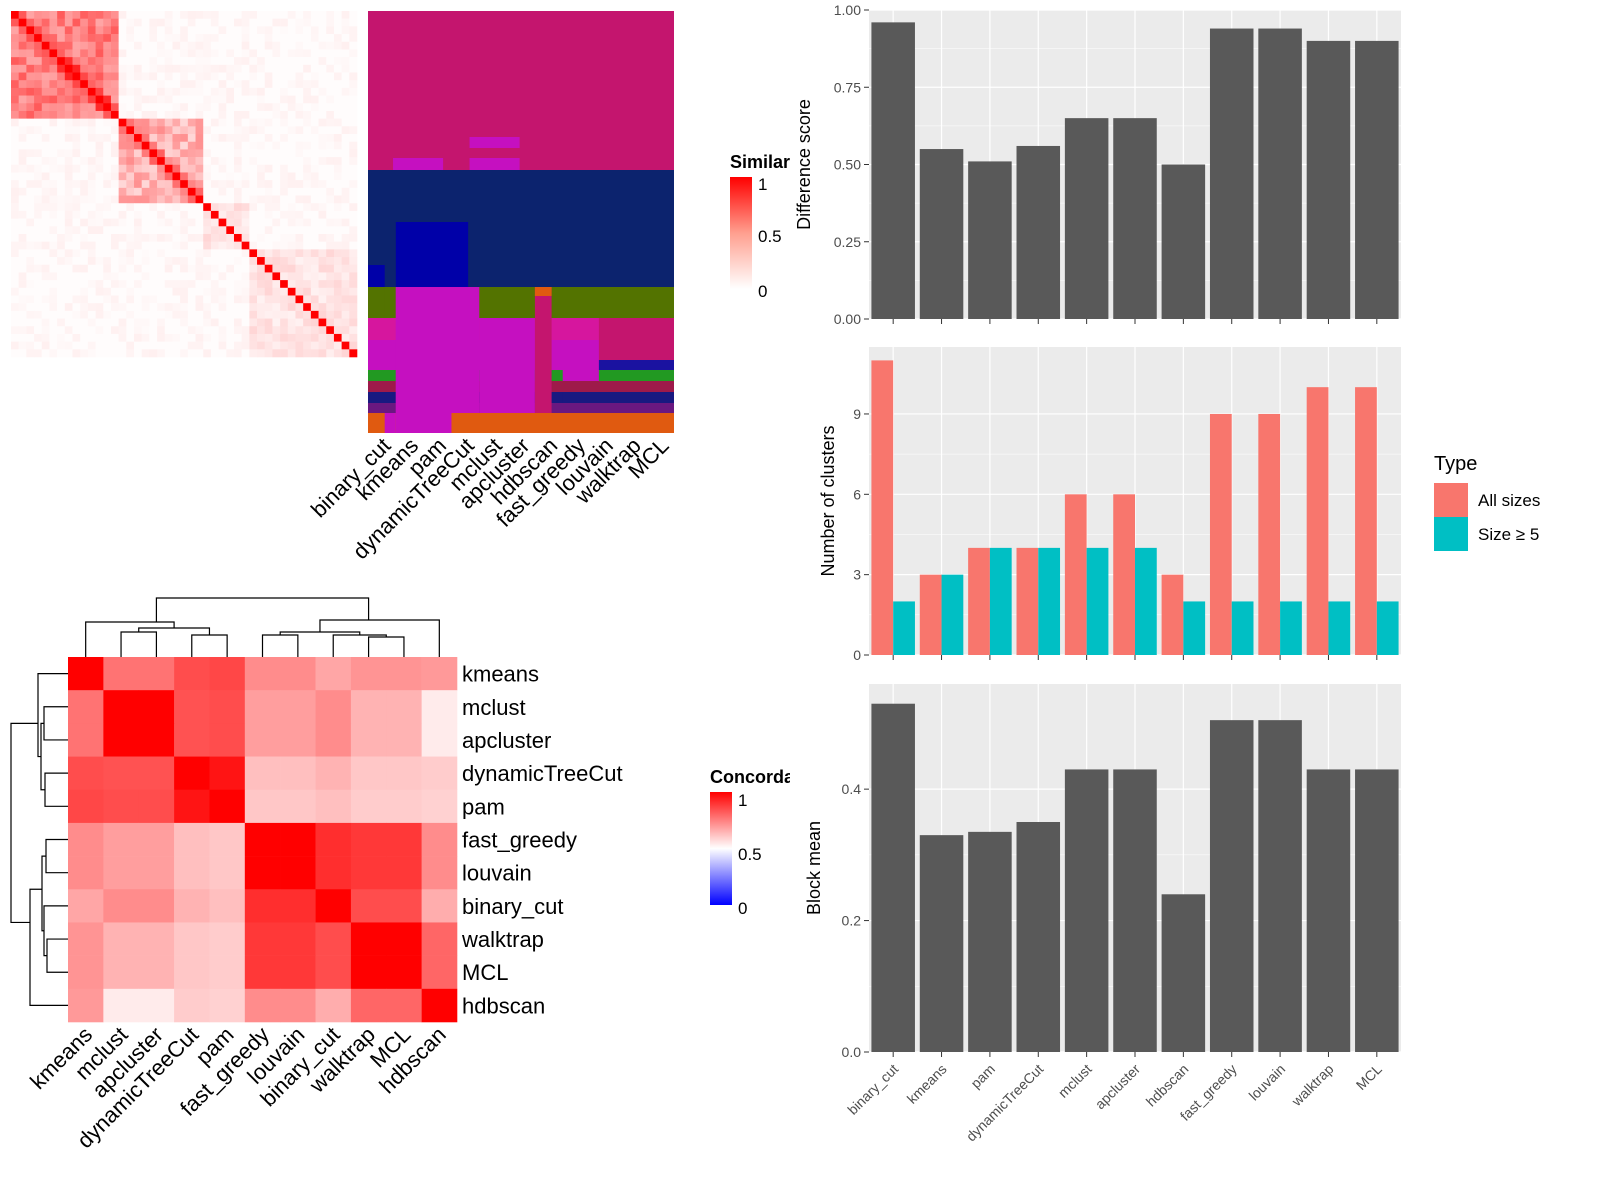 This screenshot has height=1200, width=1600. I want to click on concordance-heatmap, so click(263, 840).